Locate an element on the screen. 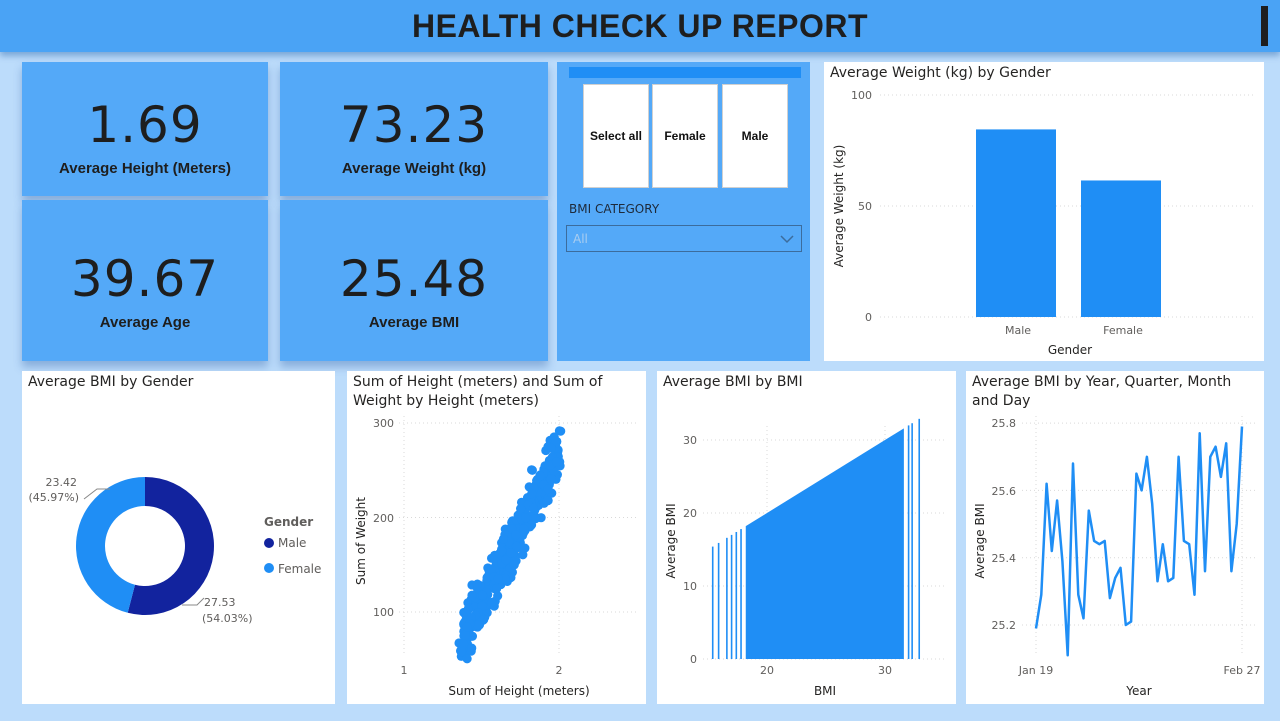  y-tick-label: 25.8 is located at coordinates (1004, 423).